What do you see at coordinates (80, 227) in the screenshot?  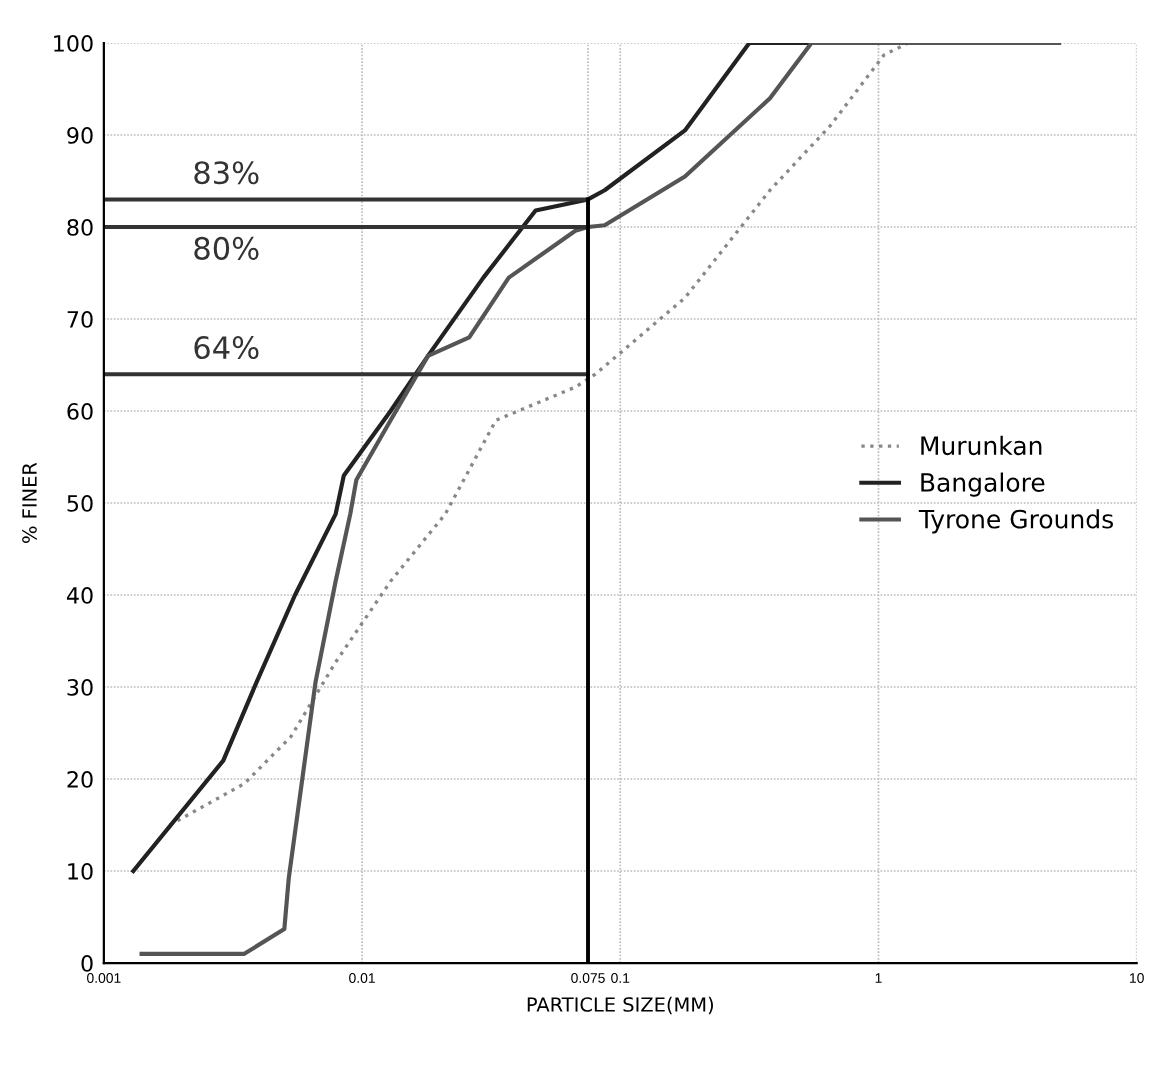 I see `y-tick-label: 80` at bounding box center [80, 227].